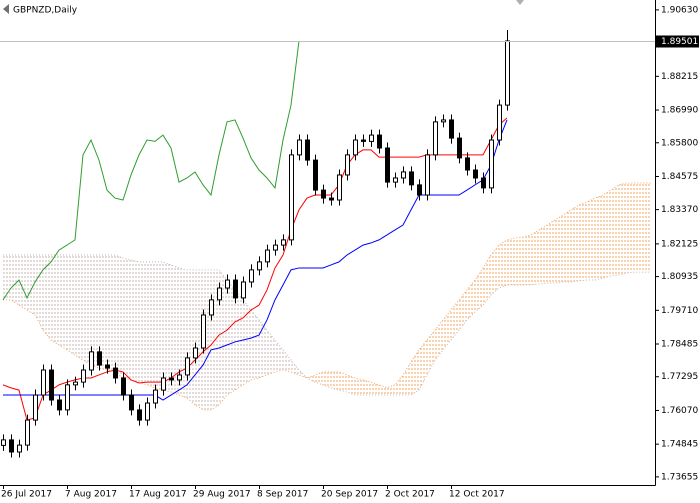 This screenshot has height=503, width=700. Describe the element at coordinates (679, 345) in the screenshot. I see `y-tick-label: 1.78485` at that location.